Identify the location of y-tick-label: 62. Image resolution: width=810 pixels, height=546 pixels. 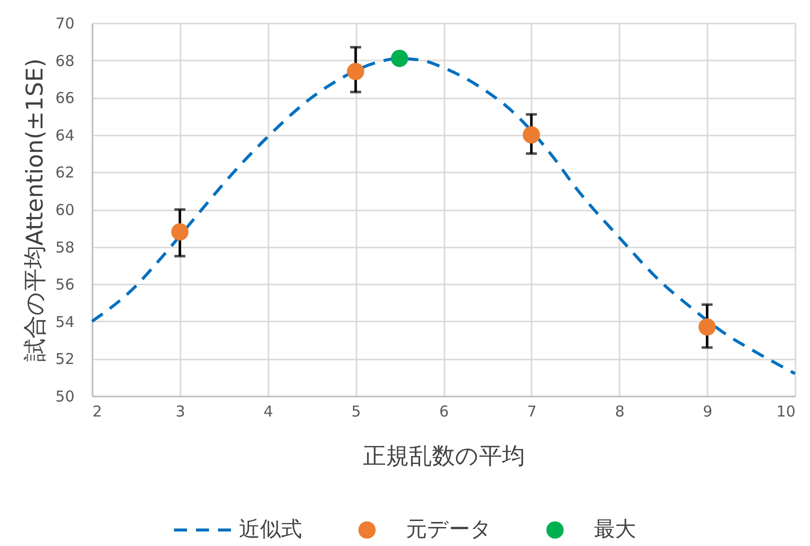
(64, 173).